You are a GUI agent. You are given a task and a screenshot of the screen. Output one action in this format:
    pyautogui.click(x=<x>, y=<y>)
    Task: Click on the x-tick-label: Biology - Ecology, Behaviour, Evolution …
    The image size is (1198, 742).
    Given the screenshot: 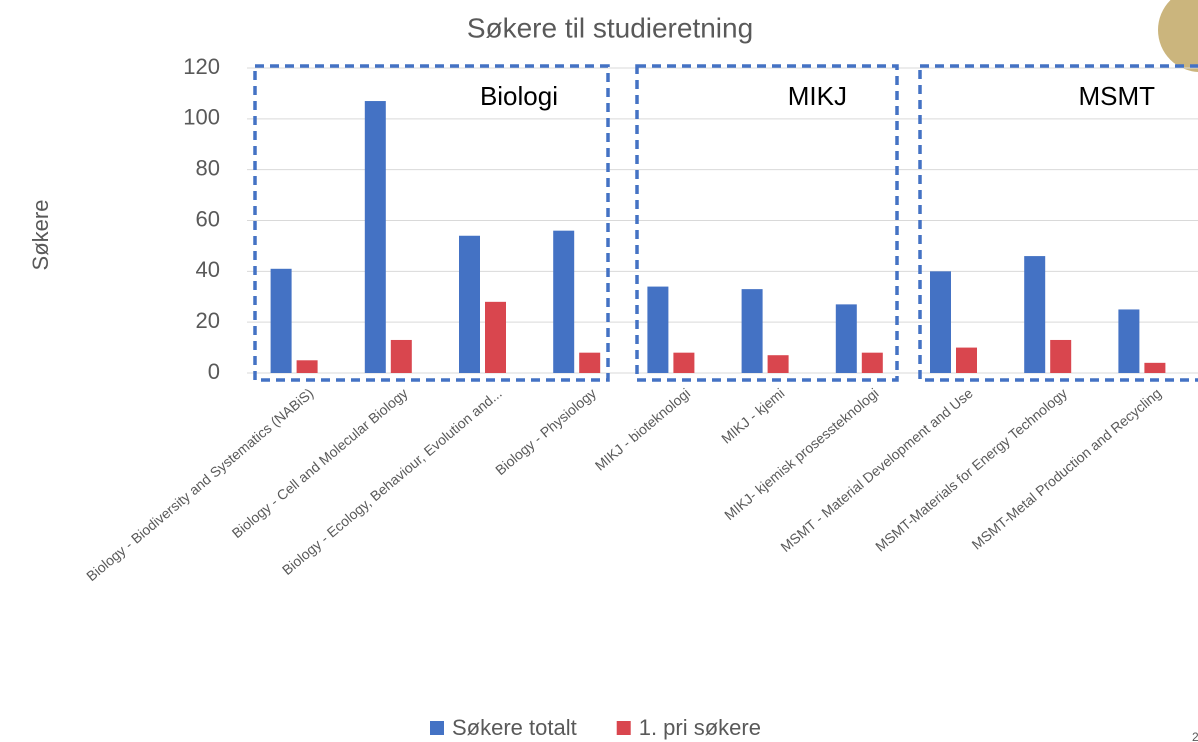 What is the action you would take?
    pyautogui.click(x=392, y=481)
    